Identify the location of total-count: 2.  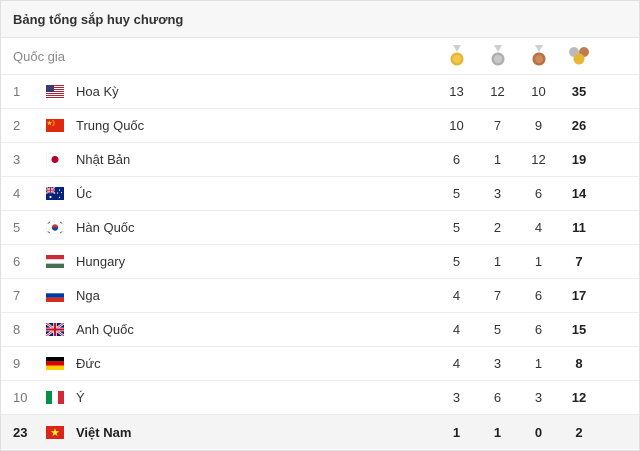
(579, 432).